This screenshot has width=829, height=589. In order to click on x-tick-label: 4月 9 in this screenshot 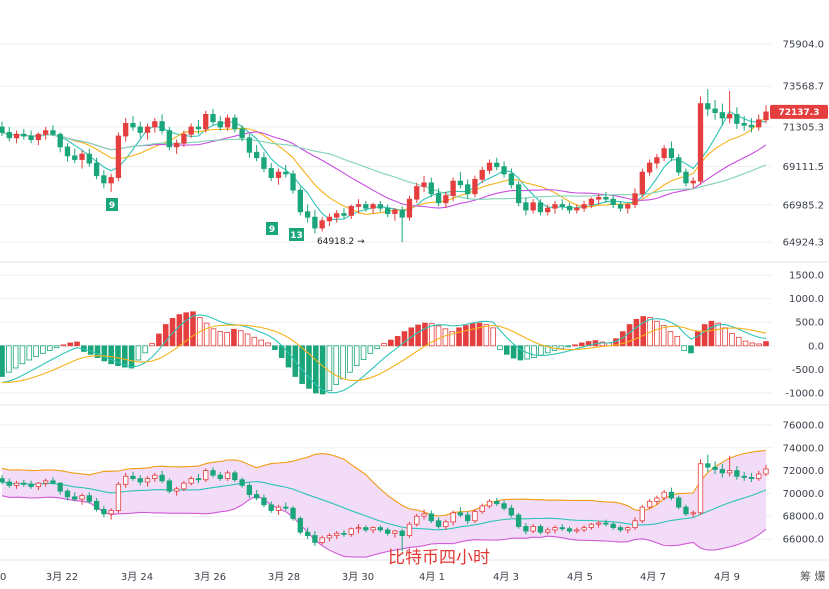, I will do `click(727, 577)`.